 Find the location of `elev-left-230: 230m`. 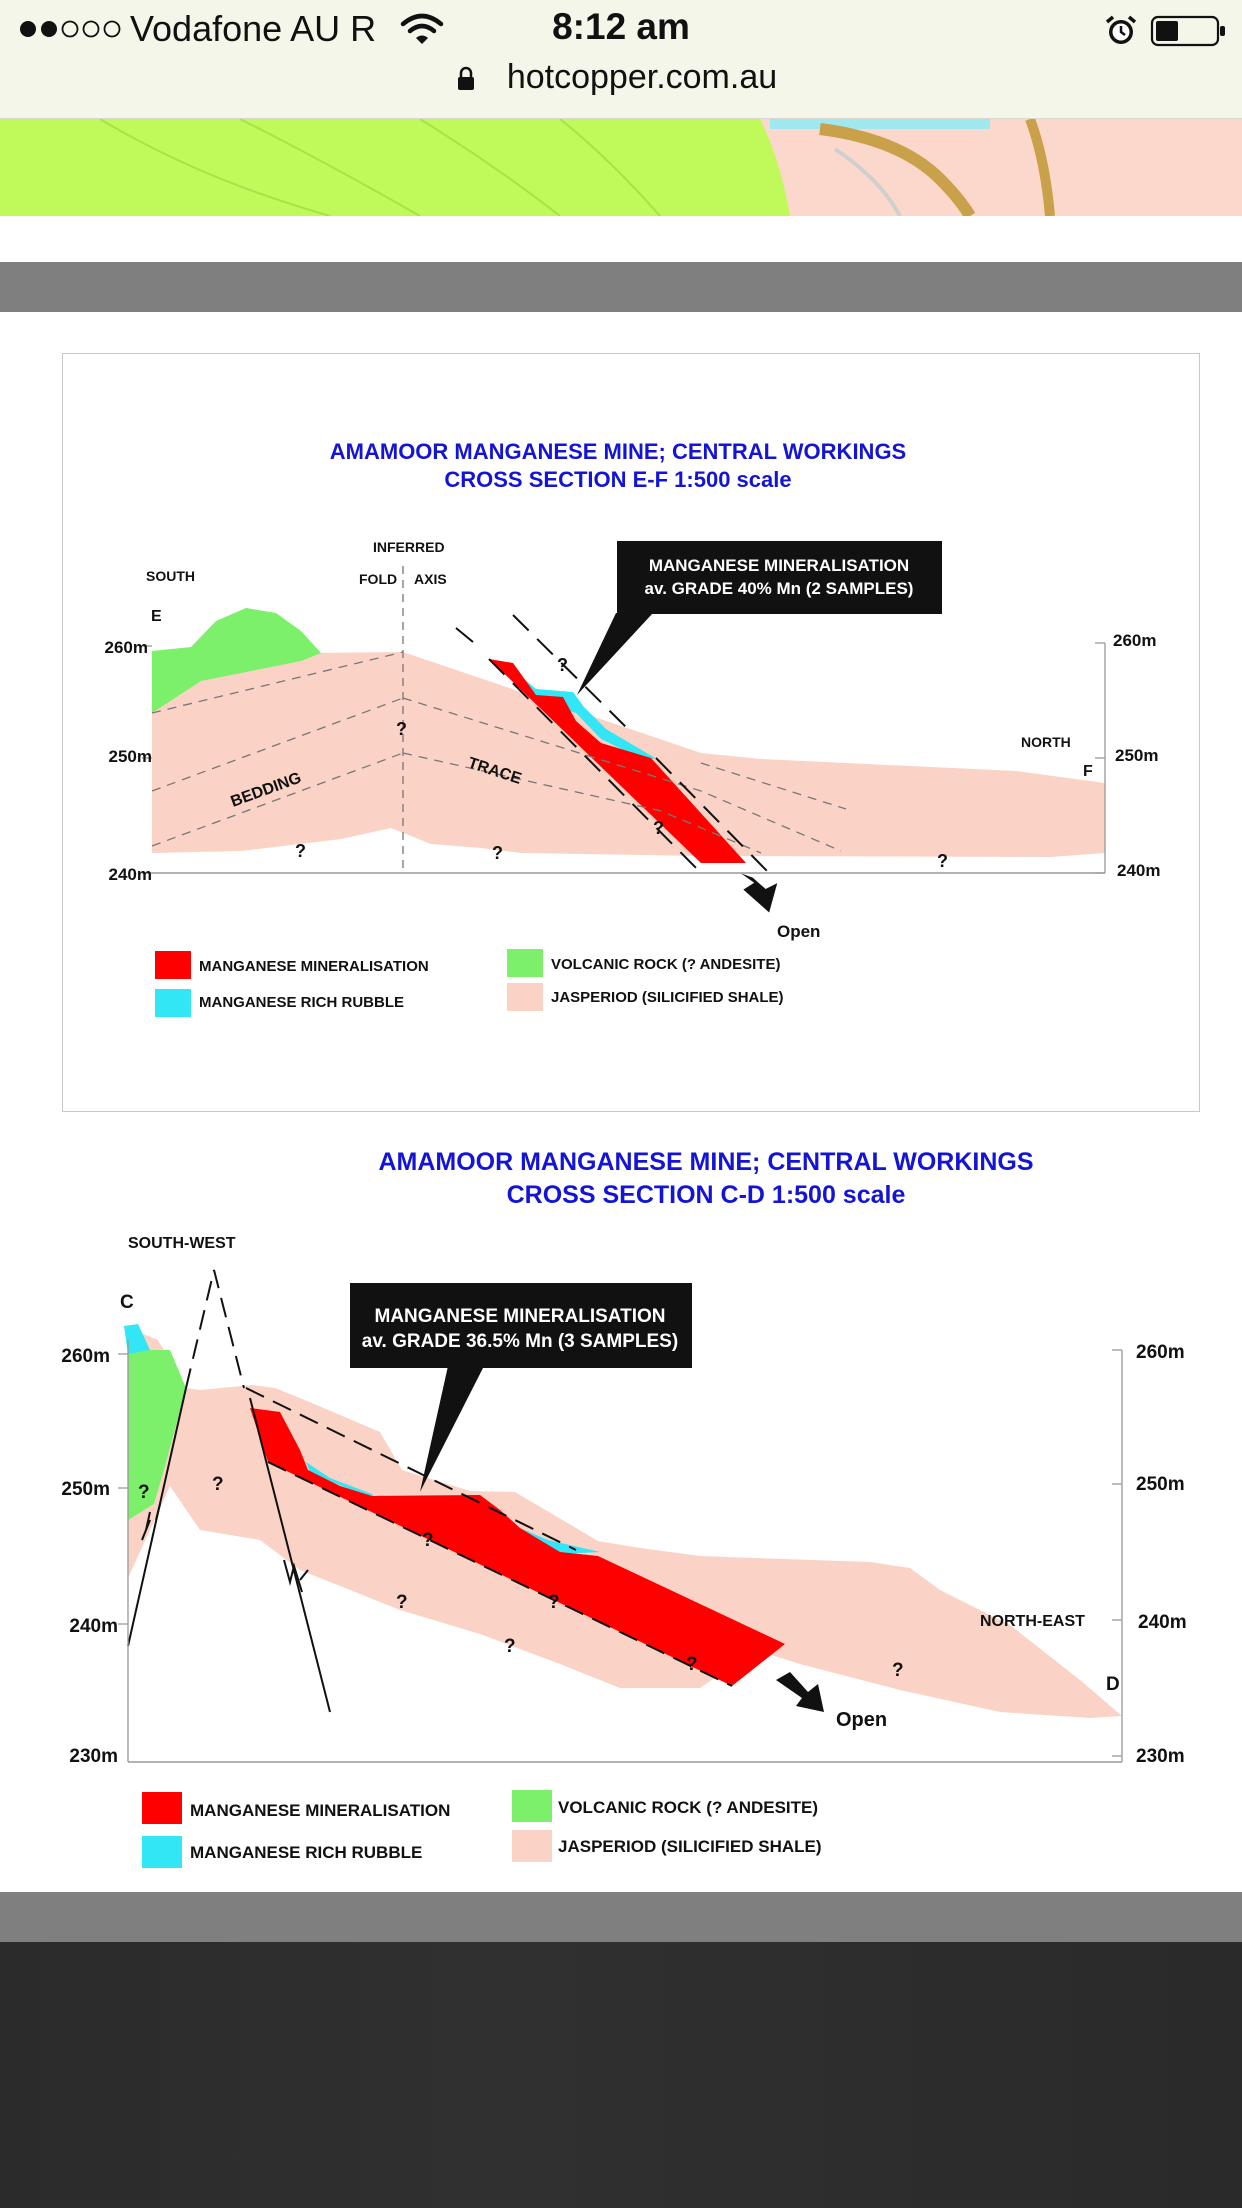

elev-left-230: 230m is located at coordinates (93, 1756).